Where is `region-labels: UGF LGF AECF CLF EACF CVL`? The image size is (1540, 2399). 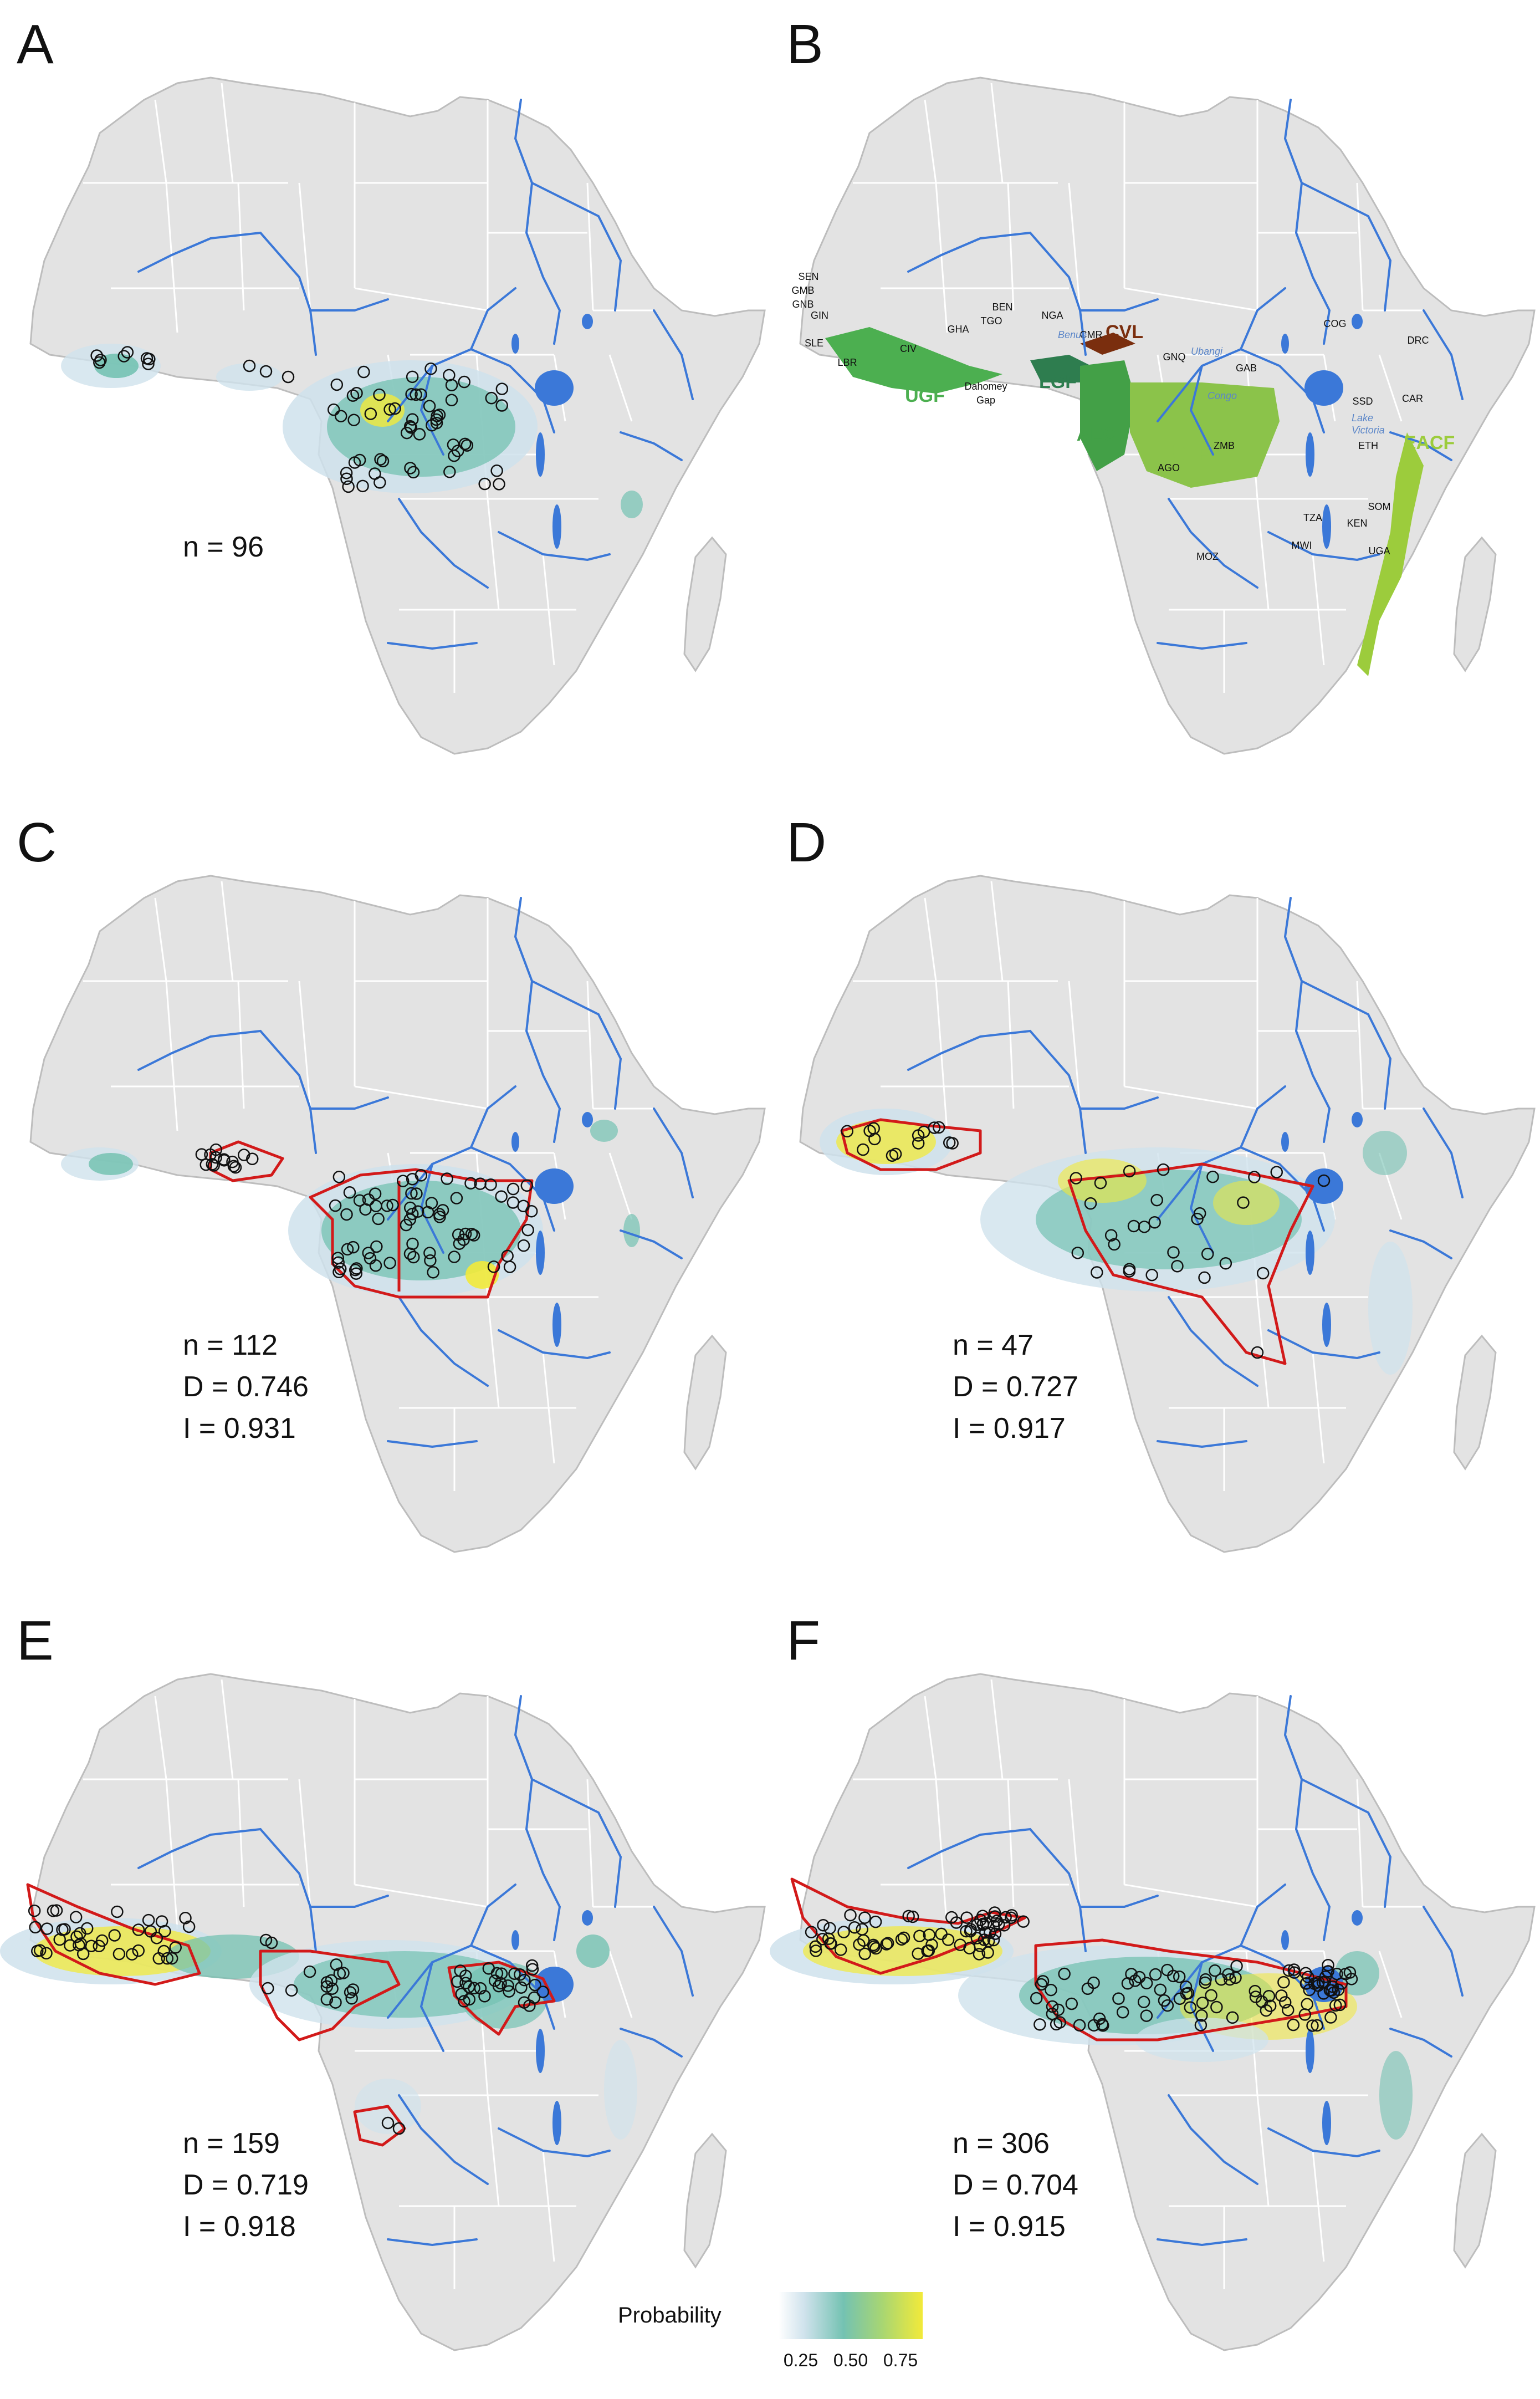 region-labels: UGF LGF AECF CLF EACF CVL is located at coordinates (1180, 393).